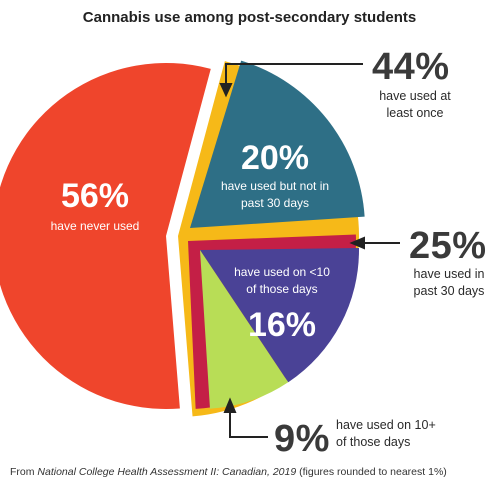 The image size is (499, 492). What do you see at coordinates (411, 67) in the screenshot?
I see `callout-44-value: 44%` at bounding box center [411, 67].